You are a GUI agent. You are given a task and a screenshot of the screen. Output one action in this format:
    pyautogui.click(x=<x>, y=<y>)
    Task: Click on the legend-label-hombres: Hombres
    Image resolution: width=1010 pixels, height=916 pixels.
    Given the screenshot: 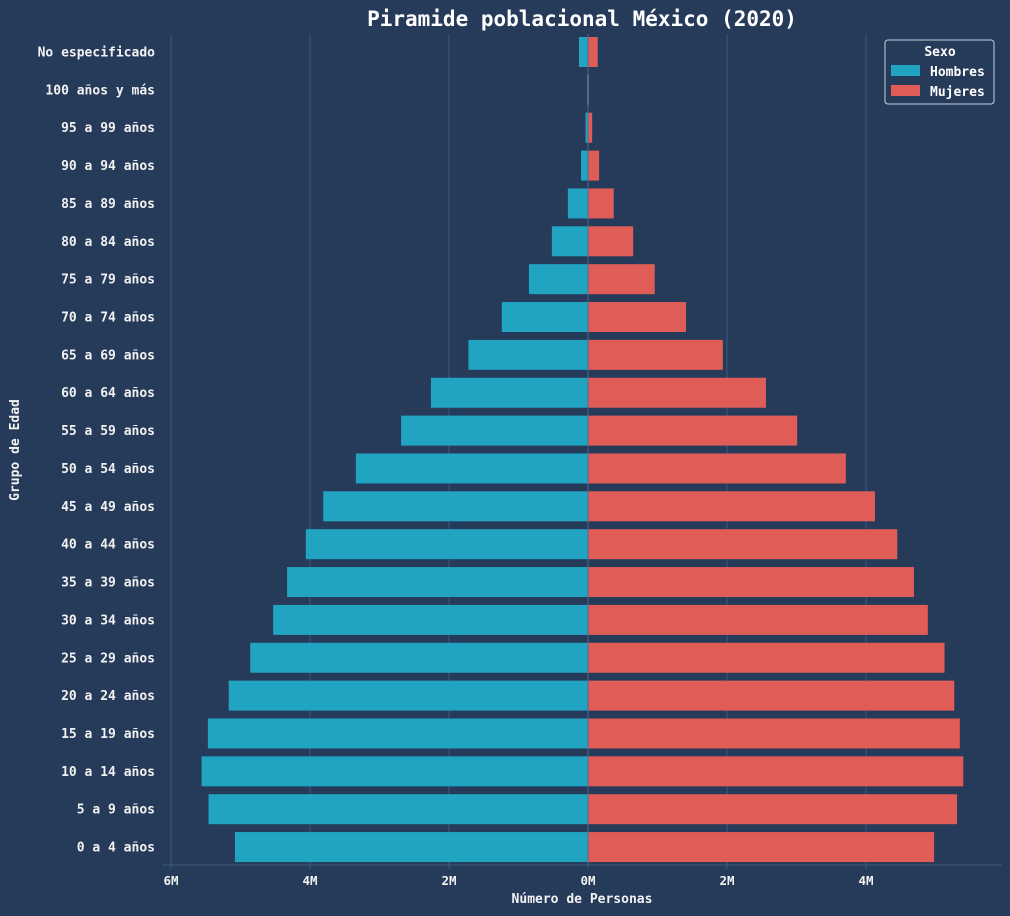 What is the action you would take?
    pyautogui.click(x=957, y=72)
    